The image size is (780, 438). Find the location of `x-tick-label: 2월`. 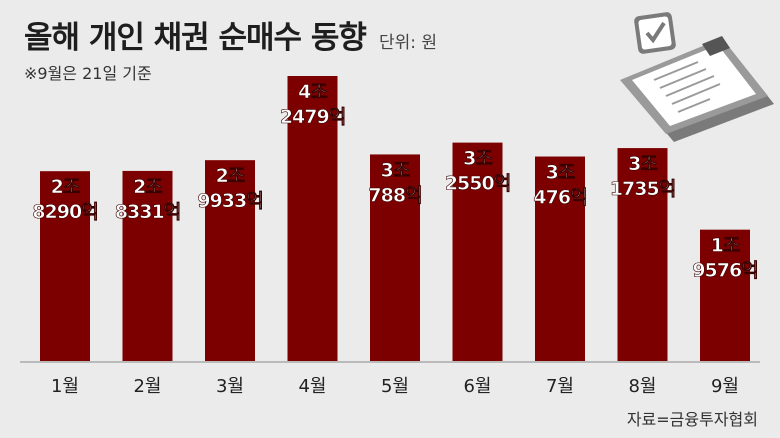

x-tick-label: 2월 is located at coordinates (147, 386).